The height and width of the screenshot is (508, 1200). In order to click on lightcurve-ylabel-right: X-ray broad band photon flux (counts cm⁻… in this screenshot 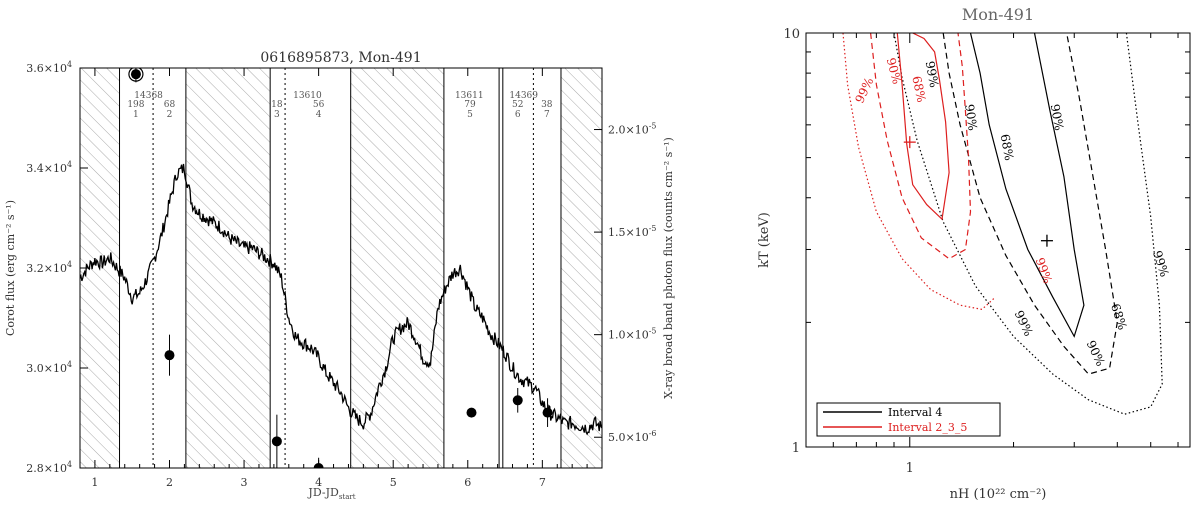, I will do `click(668, 268)`.